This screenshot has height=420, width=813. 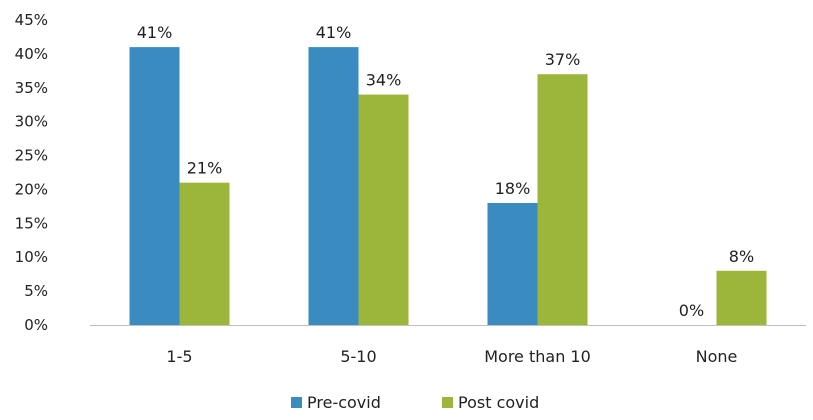 What do you see at coordinates (205, 168) in the screenshot?
I see `data-label: 21%` at bounding box center [205, 168].